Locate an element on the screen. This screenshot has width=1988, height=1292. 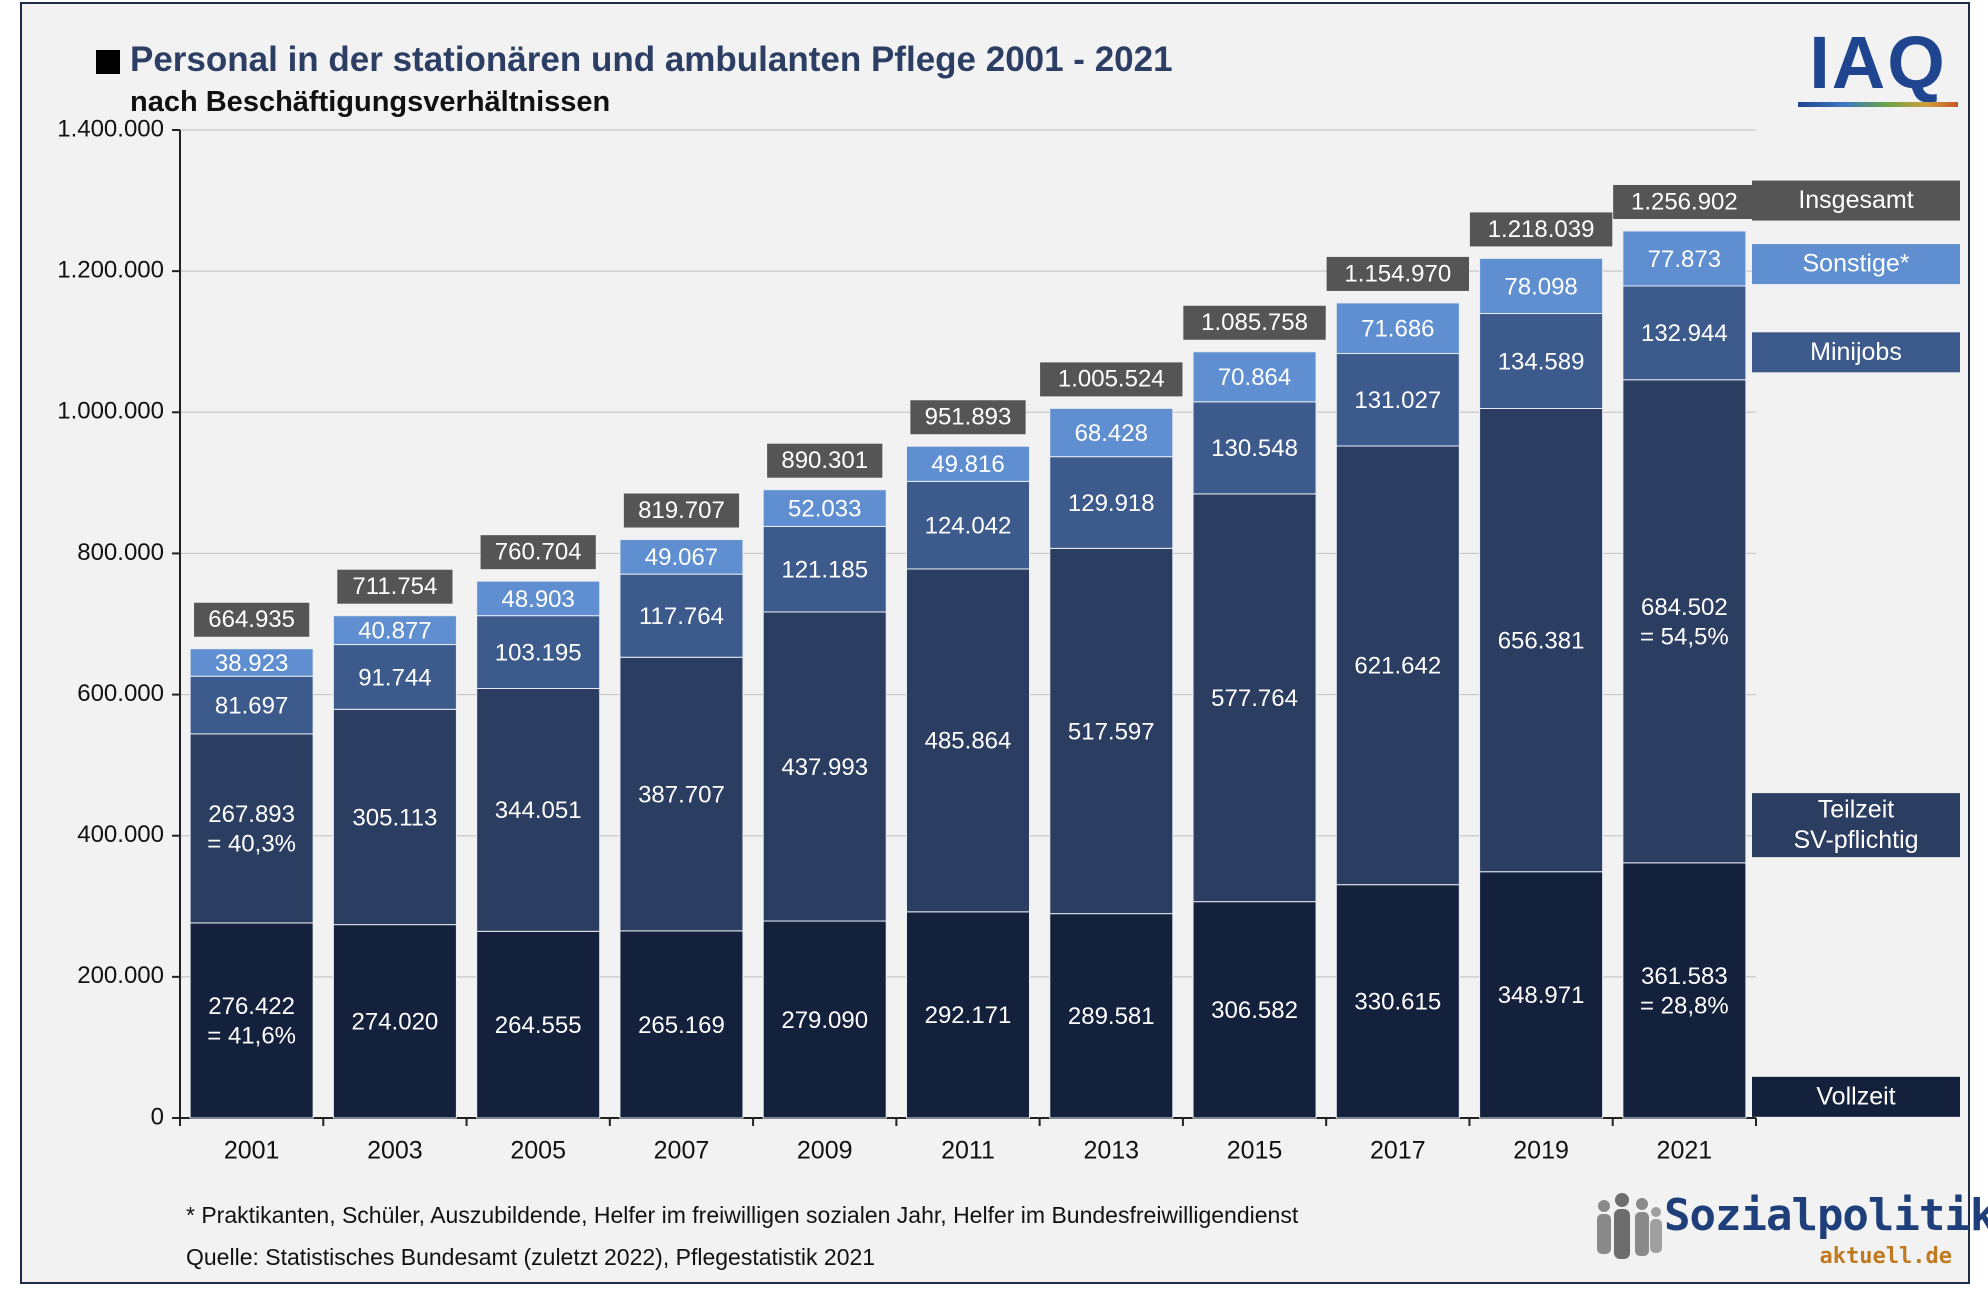
legend-label-2: Minijobs is located at coordinates (1856, 352).